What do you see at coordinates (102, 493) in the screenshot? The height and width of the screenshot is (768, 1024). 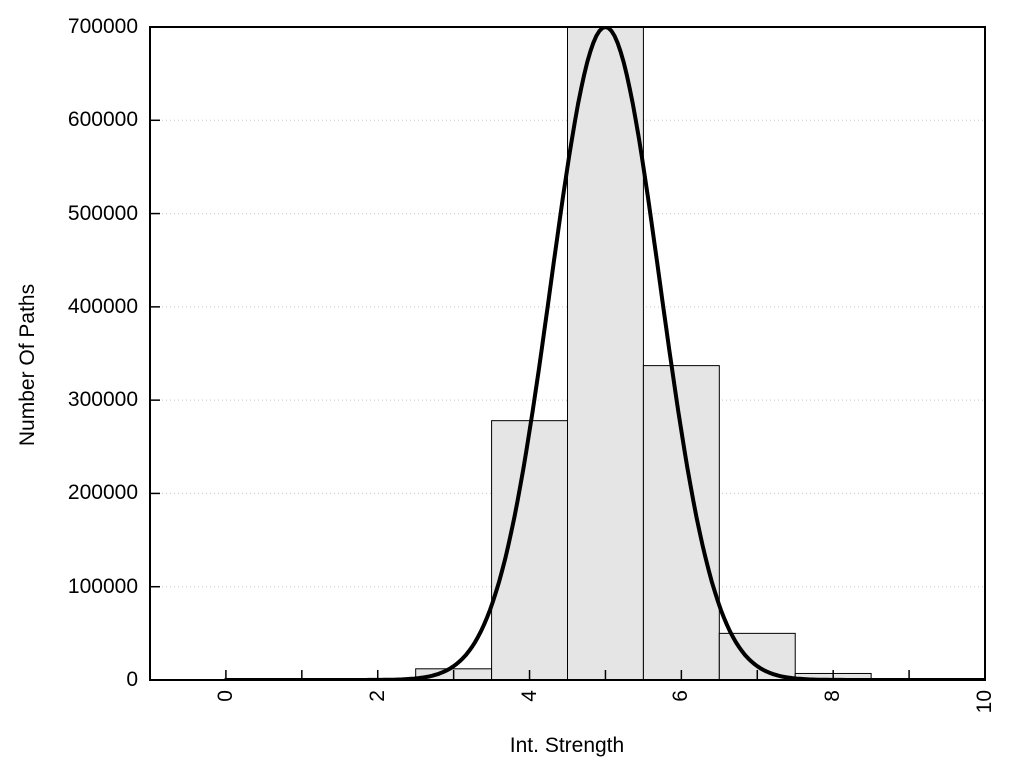 I see `y-tick-label: 200000` at bounding box center [102, 493].